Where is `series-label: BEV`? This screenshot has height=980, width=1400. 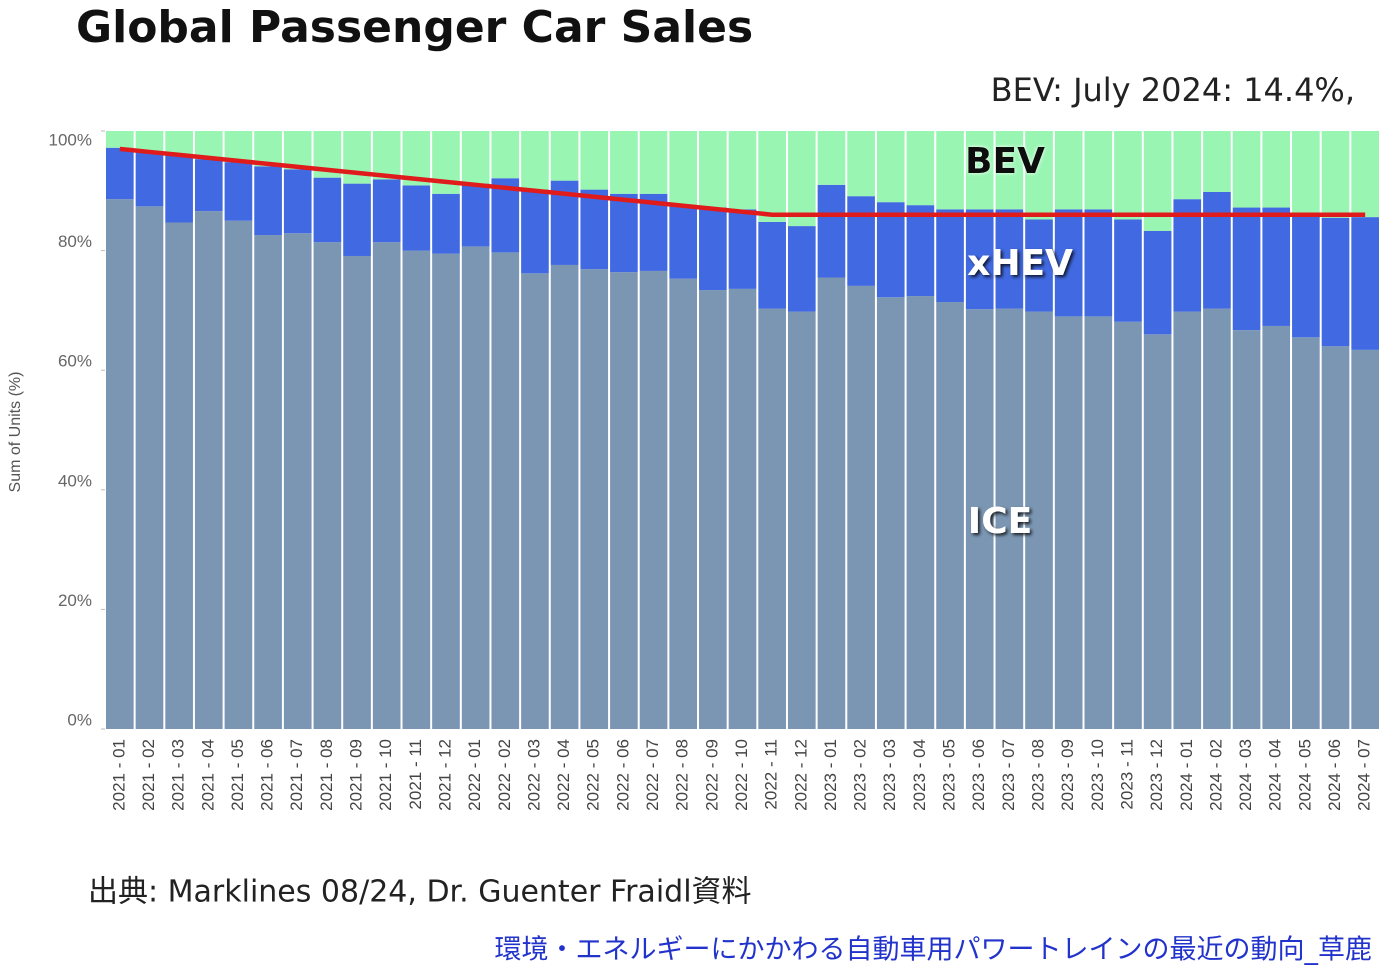 series-label: BEV is located at coordinates (1005, 161).